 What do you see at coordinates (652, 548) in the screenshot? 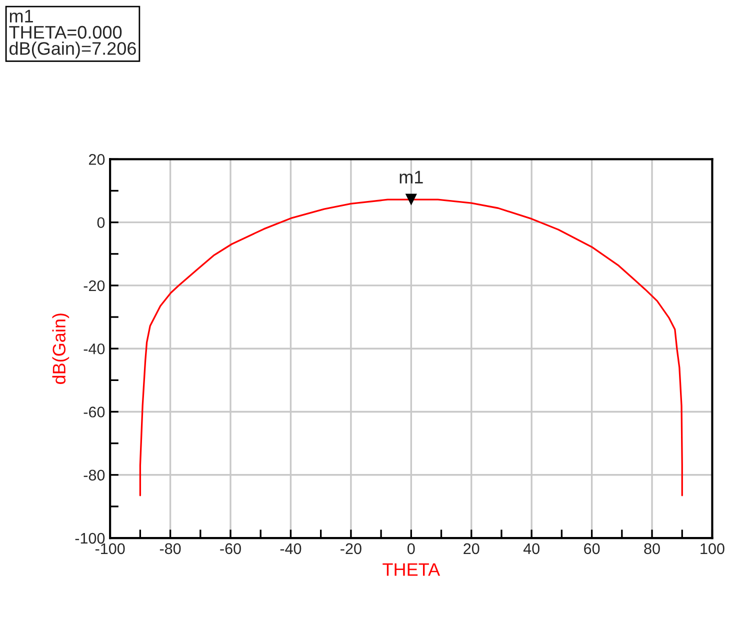
I see `x-tick-label: 80` at bounding box center [652, 548].